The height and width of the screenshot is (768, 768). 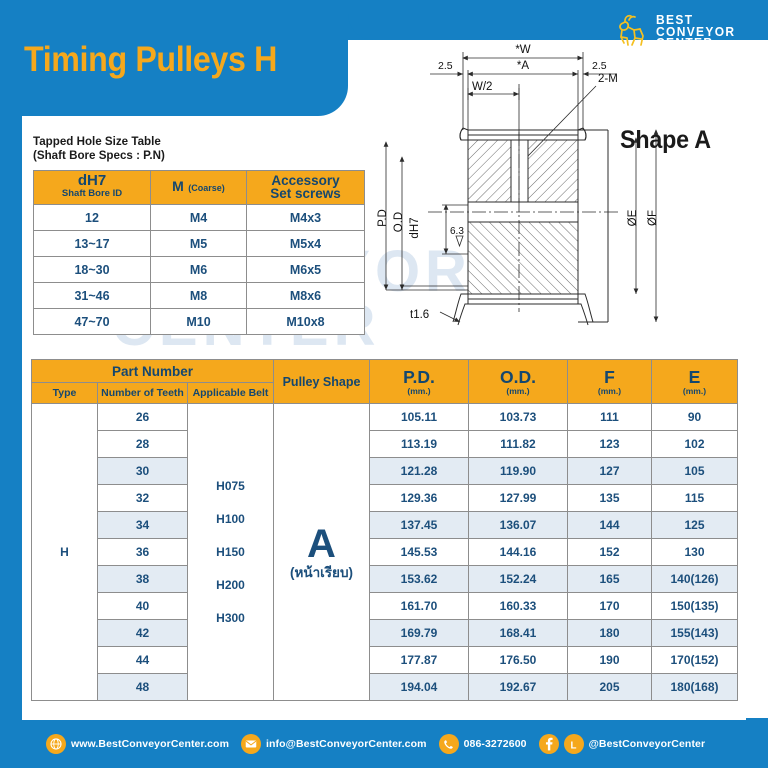 What do you see at coordinates (599, 66) in the screenshot?
I see `svg-text: 2.5` at bounding box center [599, 66].